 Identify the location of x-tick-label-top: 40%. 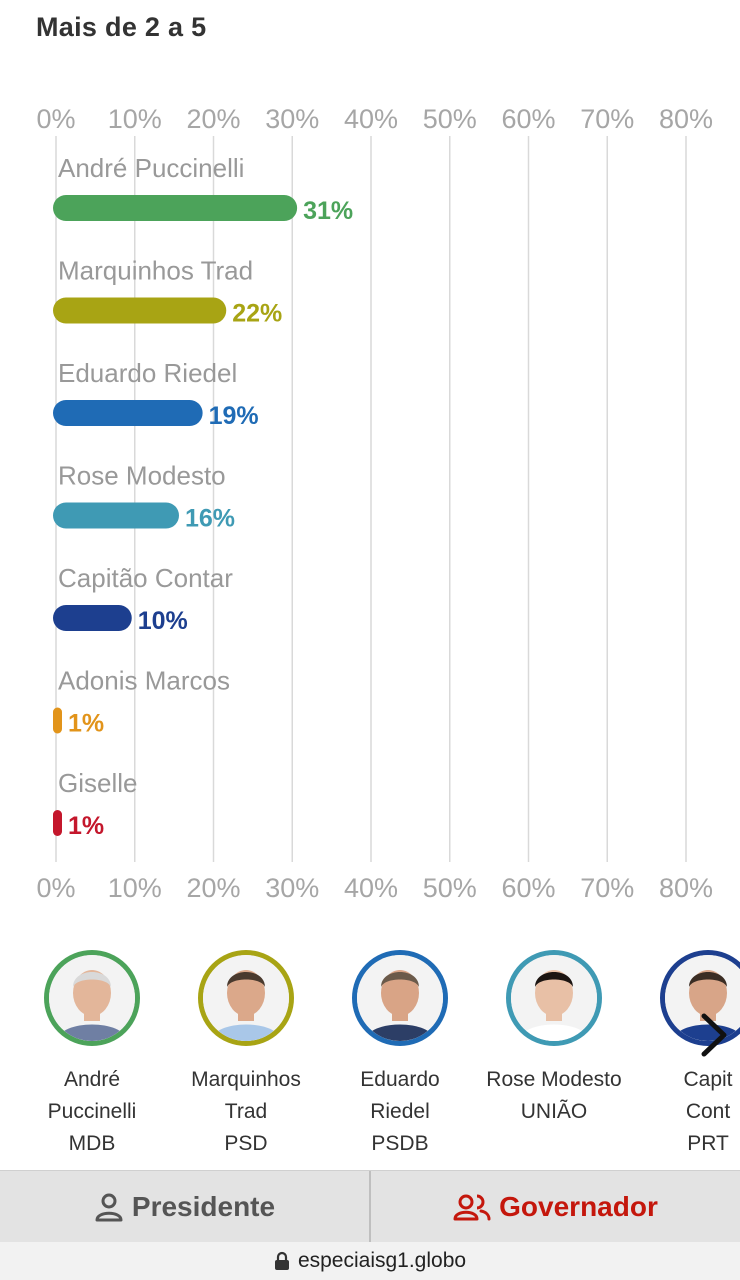
(371, 119).